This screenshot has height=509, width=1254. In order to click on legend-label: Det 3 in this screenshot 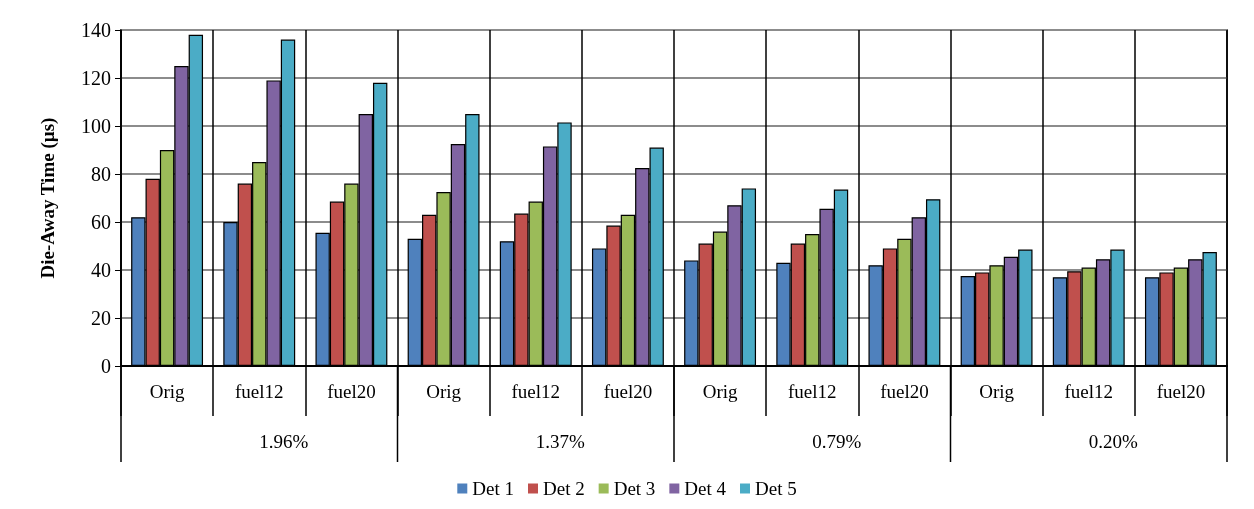, I will do `click(634, 488)`.